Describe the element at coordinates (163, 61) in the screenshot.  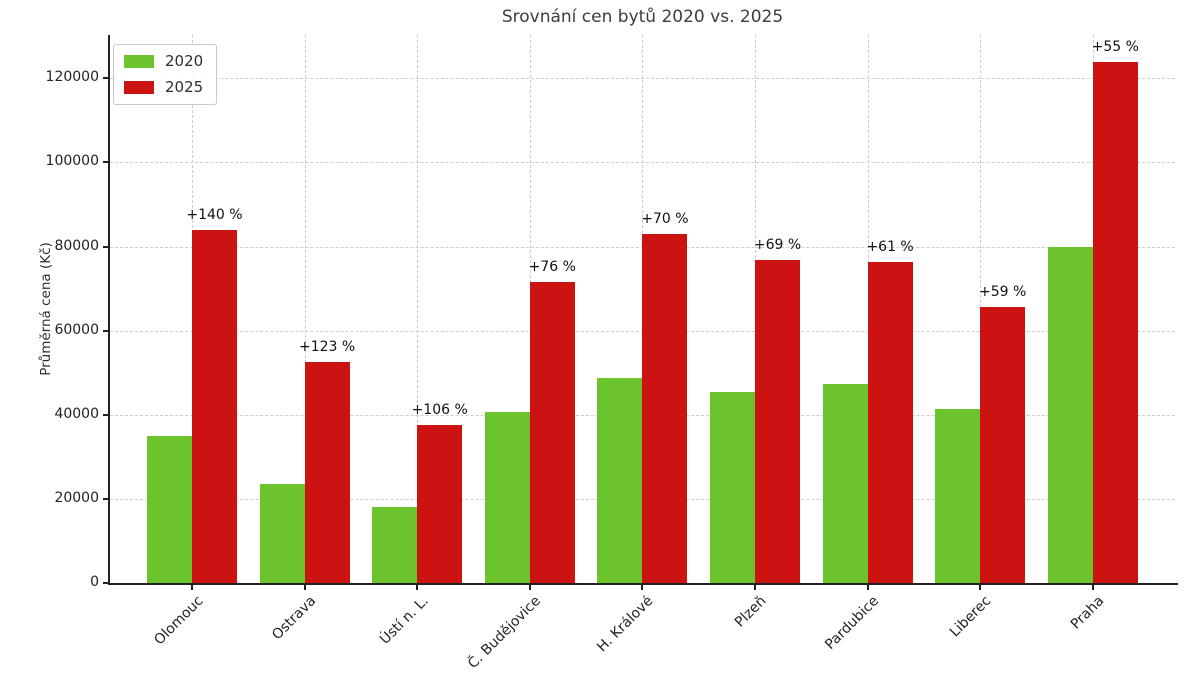
I see `legend-item-2020: 2020` at that location.